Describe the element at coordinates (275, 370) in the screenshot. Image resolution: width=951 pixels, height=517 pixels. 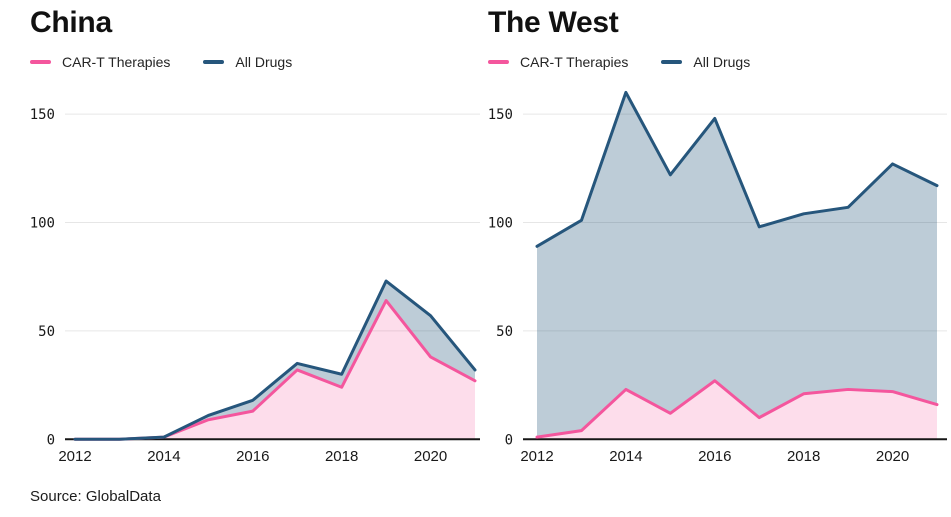
I see `cart-therapies-area` at that location.